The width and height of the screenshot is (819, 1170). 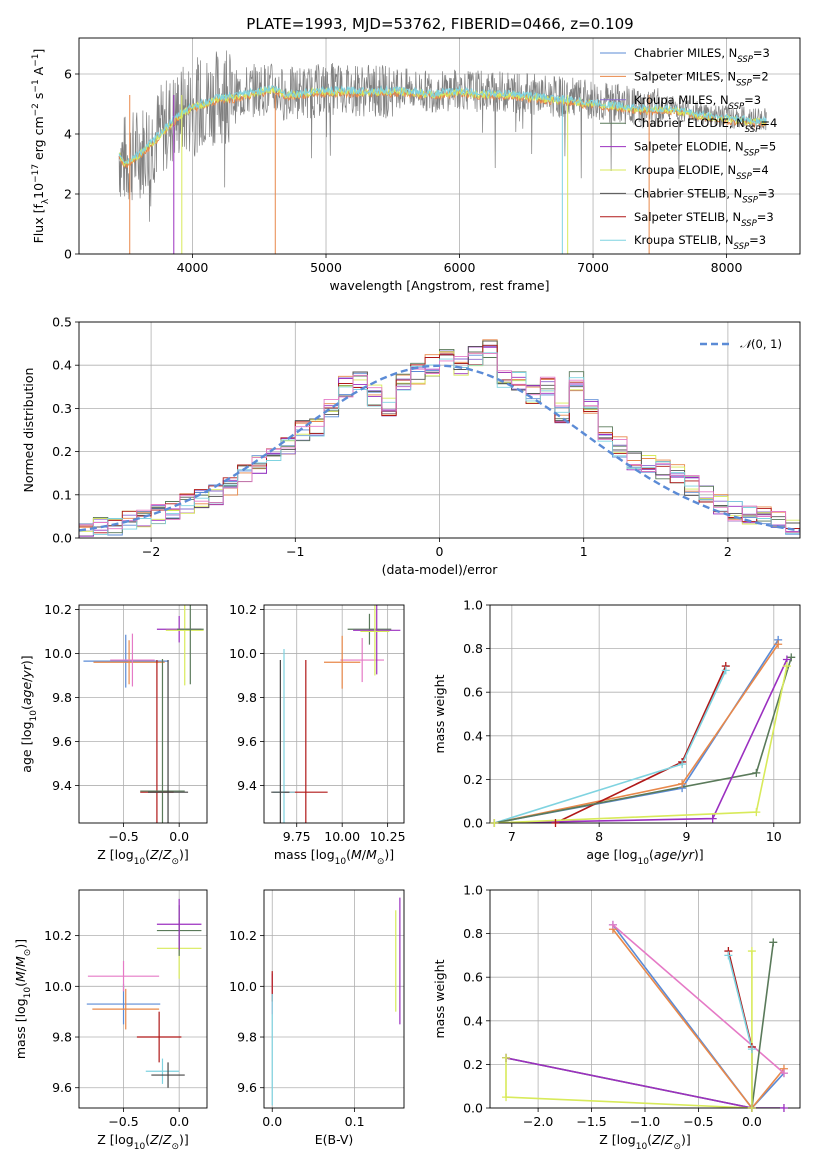 I want to click on x-tick-label: −1.5, so click(x=591, y=1121).